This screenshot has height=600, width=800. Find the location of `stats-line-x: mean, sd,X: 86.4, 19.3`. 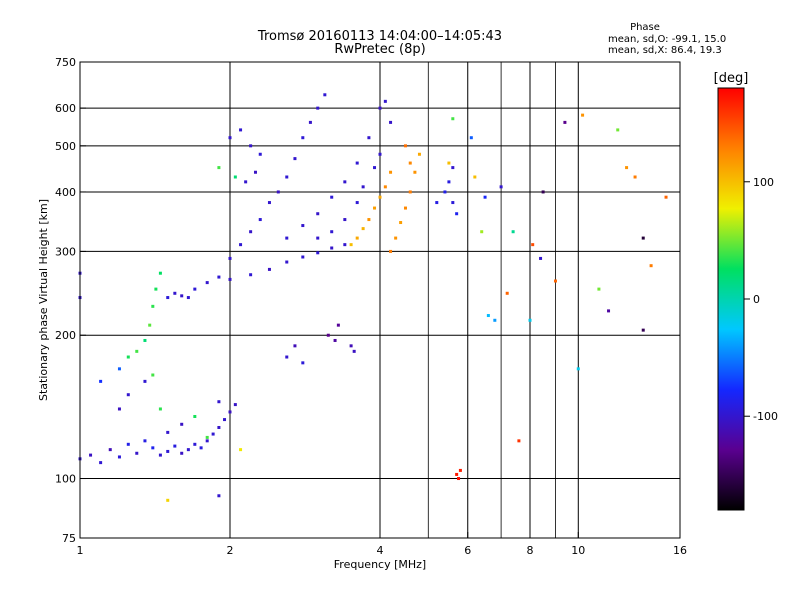

stats-line-x: mean, sd,X: 86.4, 19.3 is located at coordinates (665, 50).